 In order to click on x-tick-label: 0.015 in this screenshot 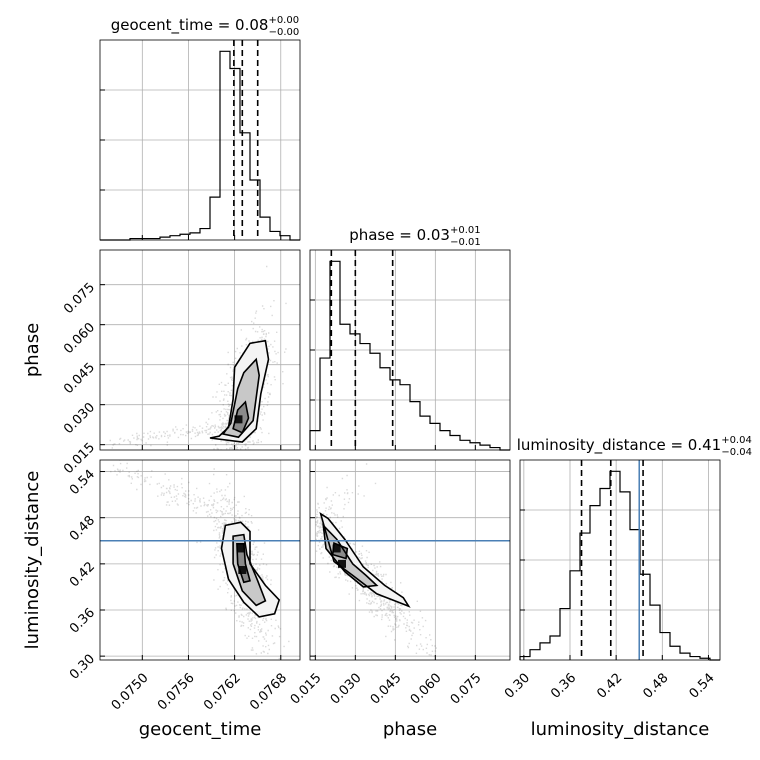, I will do `click(306, 689)`.